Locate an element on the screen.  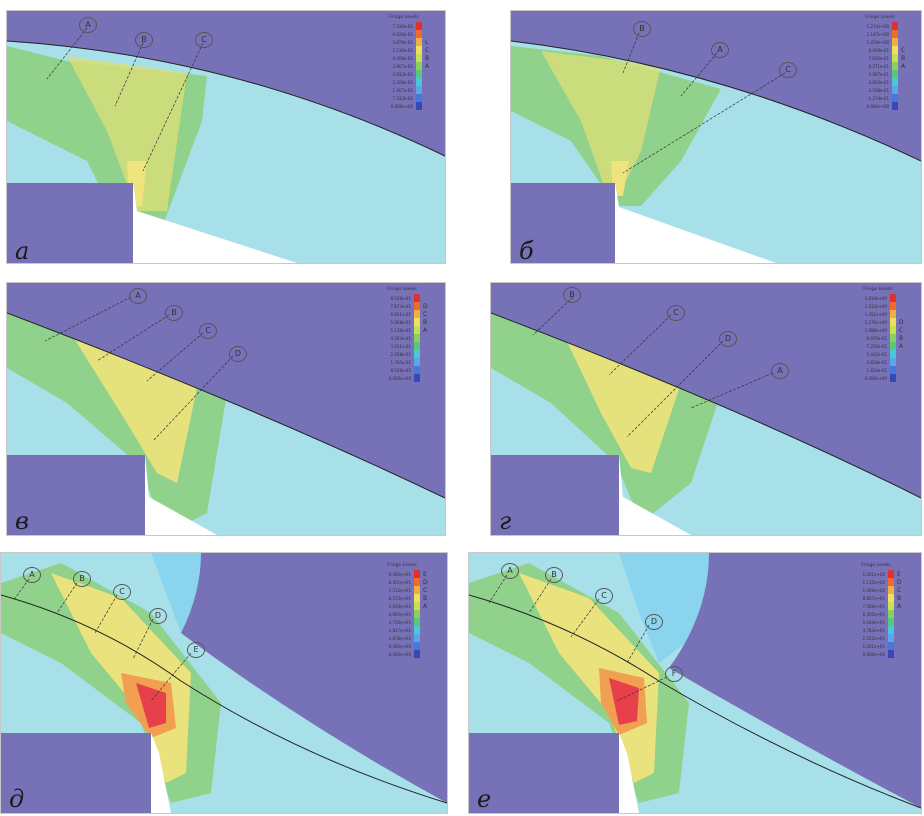
legend-value: 9.390e+01 is located at coordinates (399, 574).